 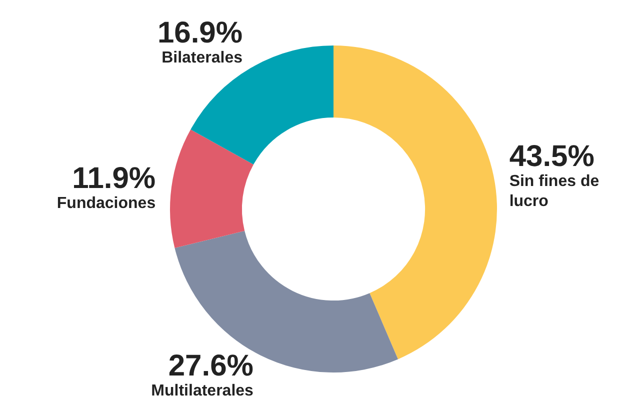 What do you see at coordinates (554, 191) in the screenshot?
I see `slice-label: Sin fines de lucro` at bounding box center [554, 191].